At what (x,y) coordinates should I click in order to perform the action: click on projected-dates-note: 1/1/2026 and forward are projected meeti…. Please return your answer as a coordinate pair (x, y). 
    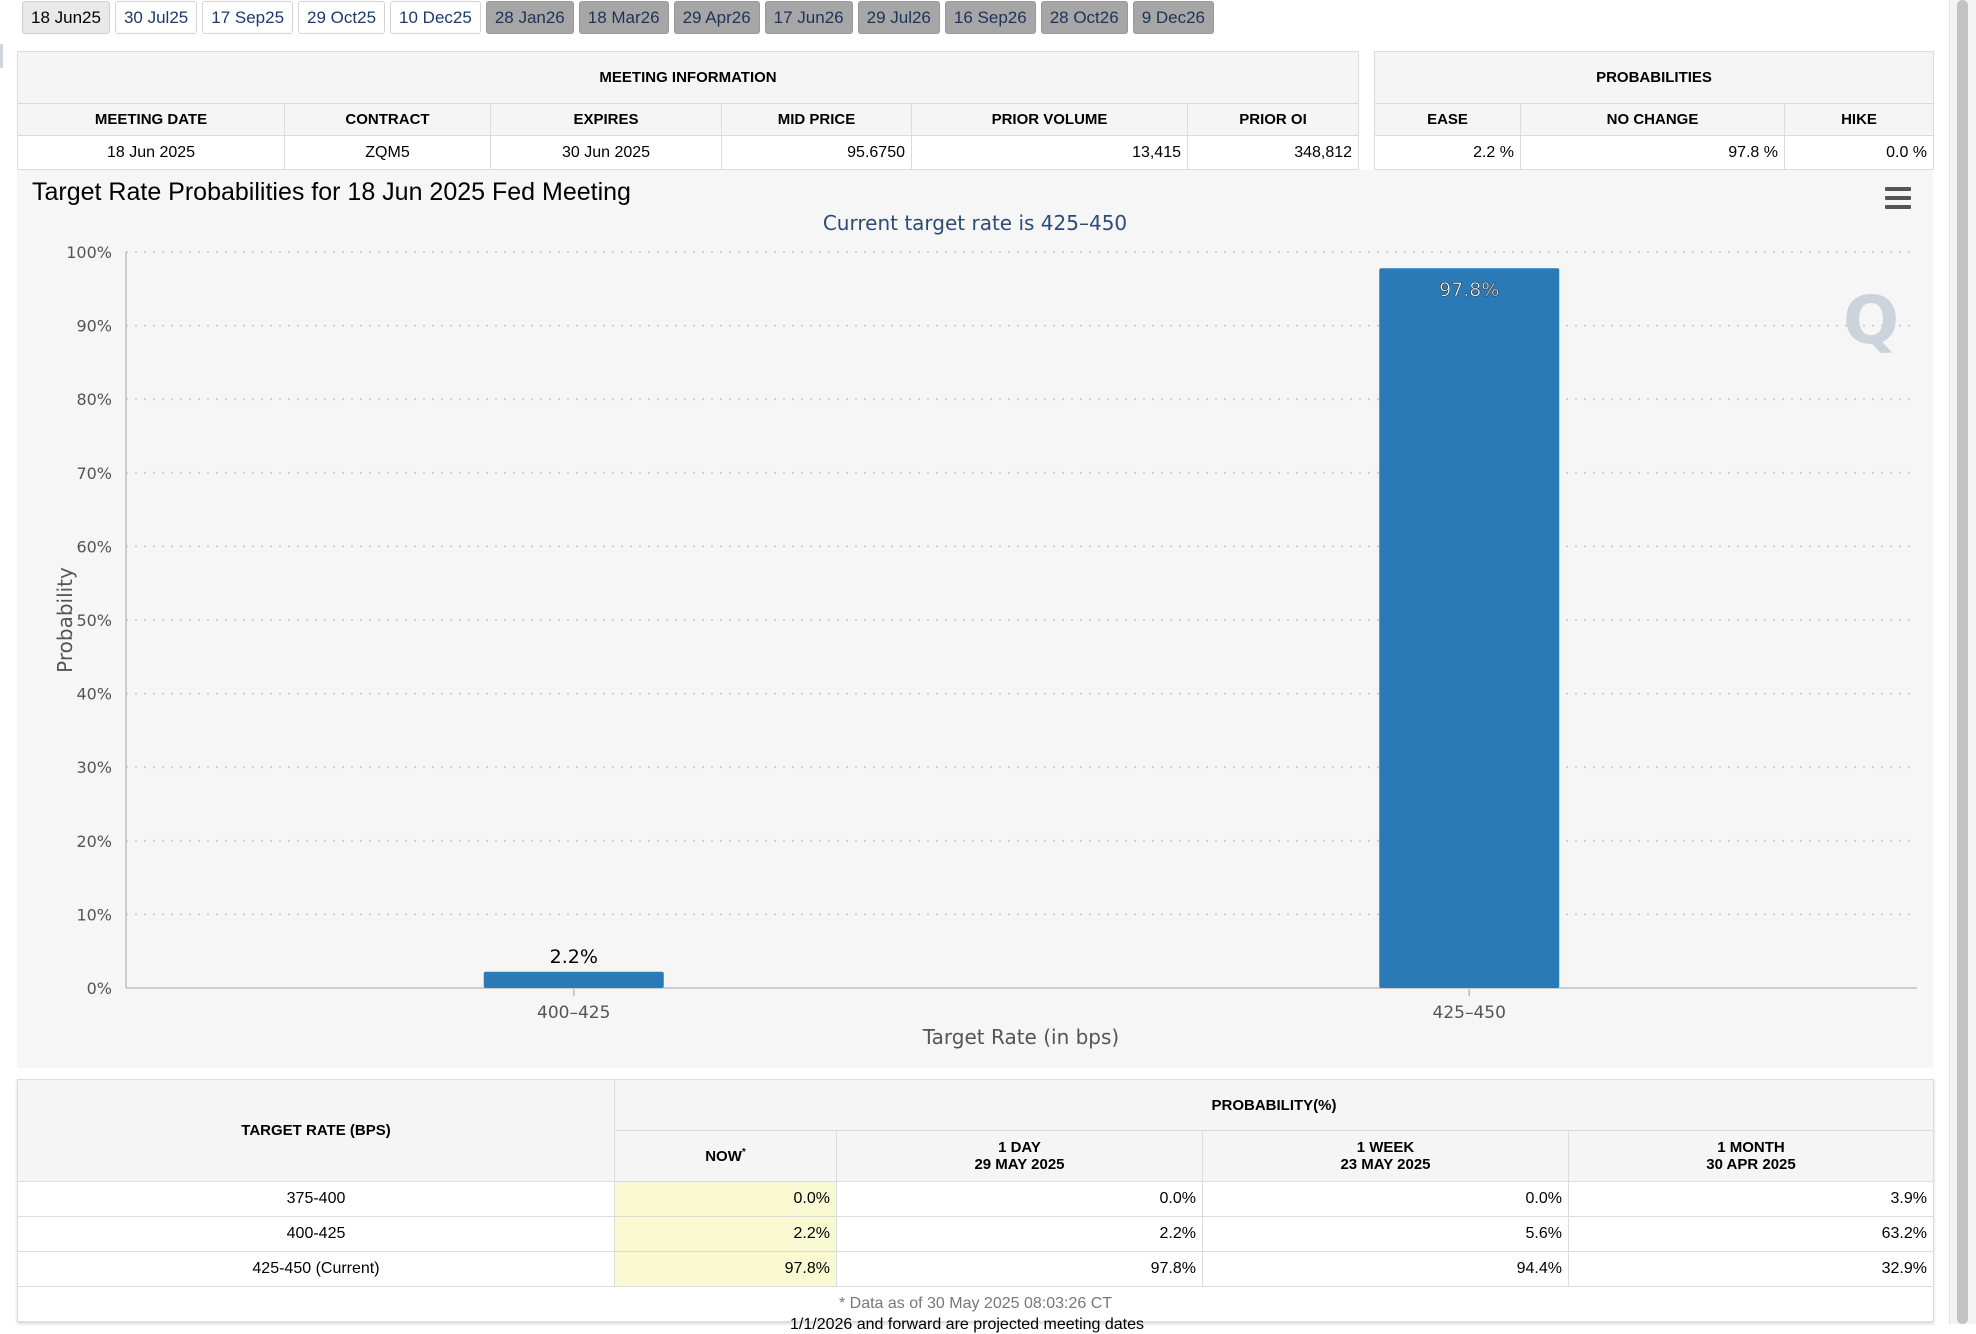
    Looking at the image, I should click on (967, 1324).